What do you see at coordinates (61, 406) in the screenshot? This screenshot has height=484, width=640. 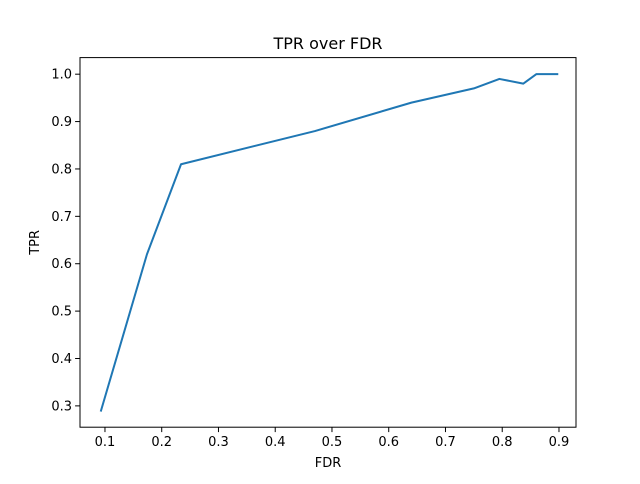 I see `y-tick-label: 0.3` at bounding box center [61, 406].